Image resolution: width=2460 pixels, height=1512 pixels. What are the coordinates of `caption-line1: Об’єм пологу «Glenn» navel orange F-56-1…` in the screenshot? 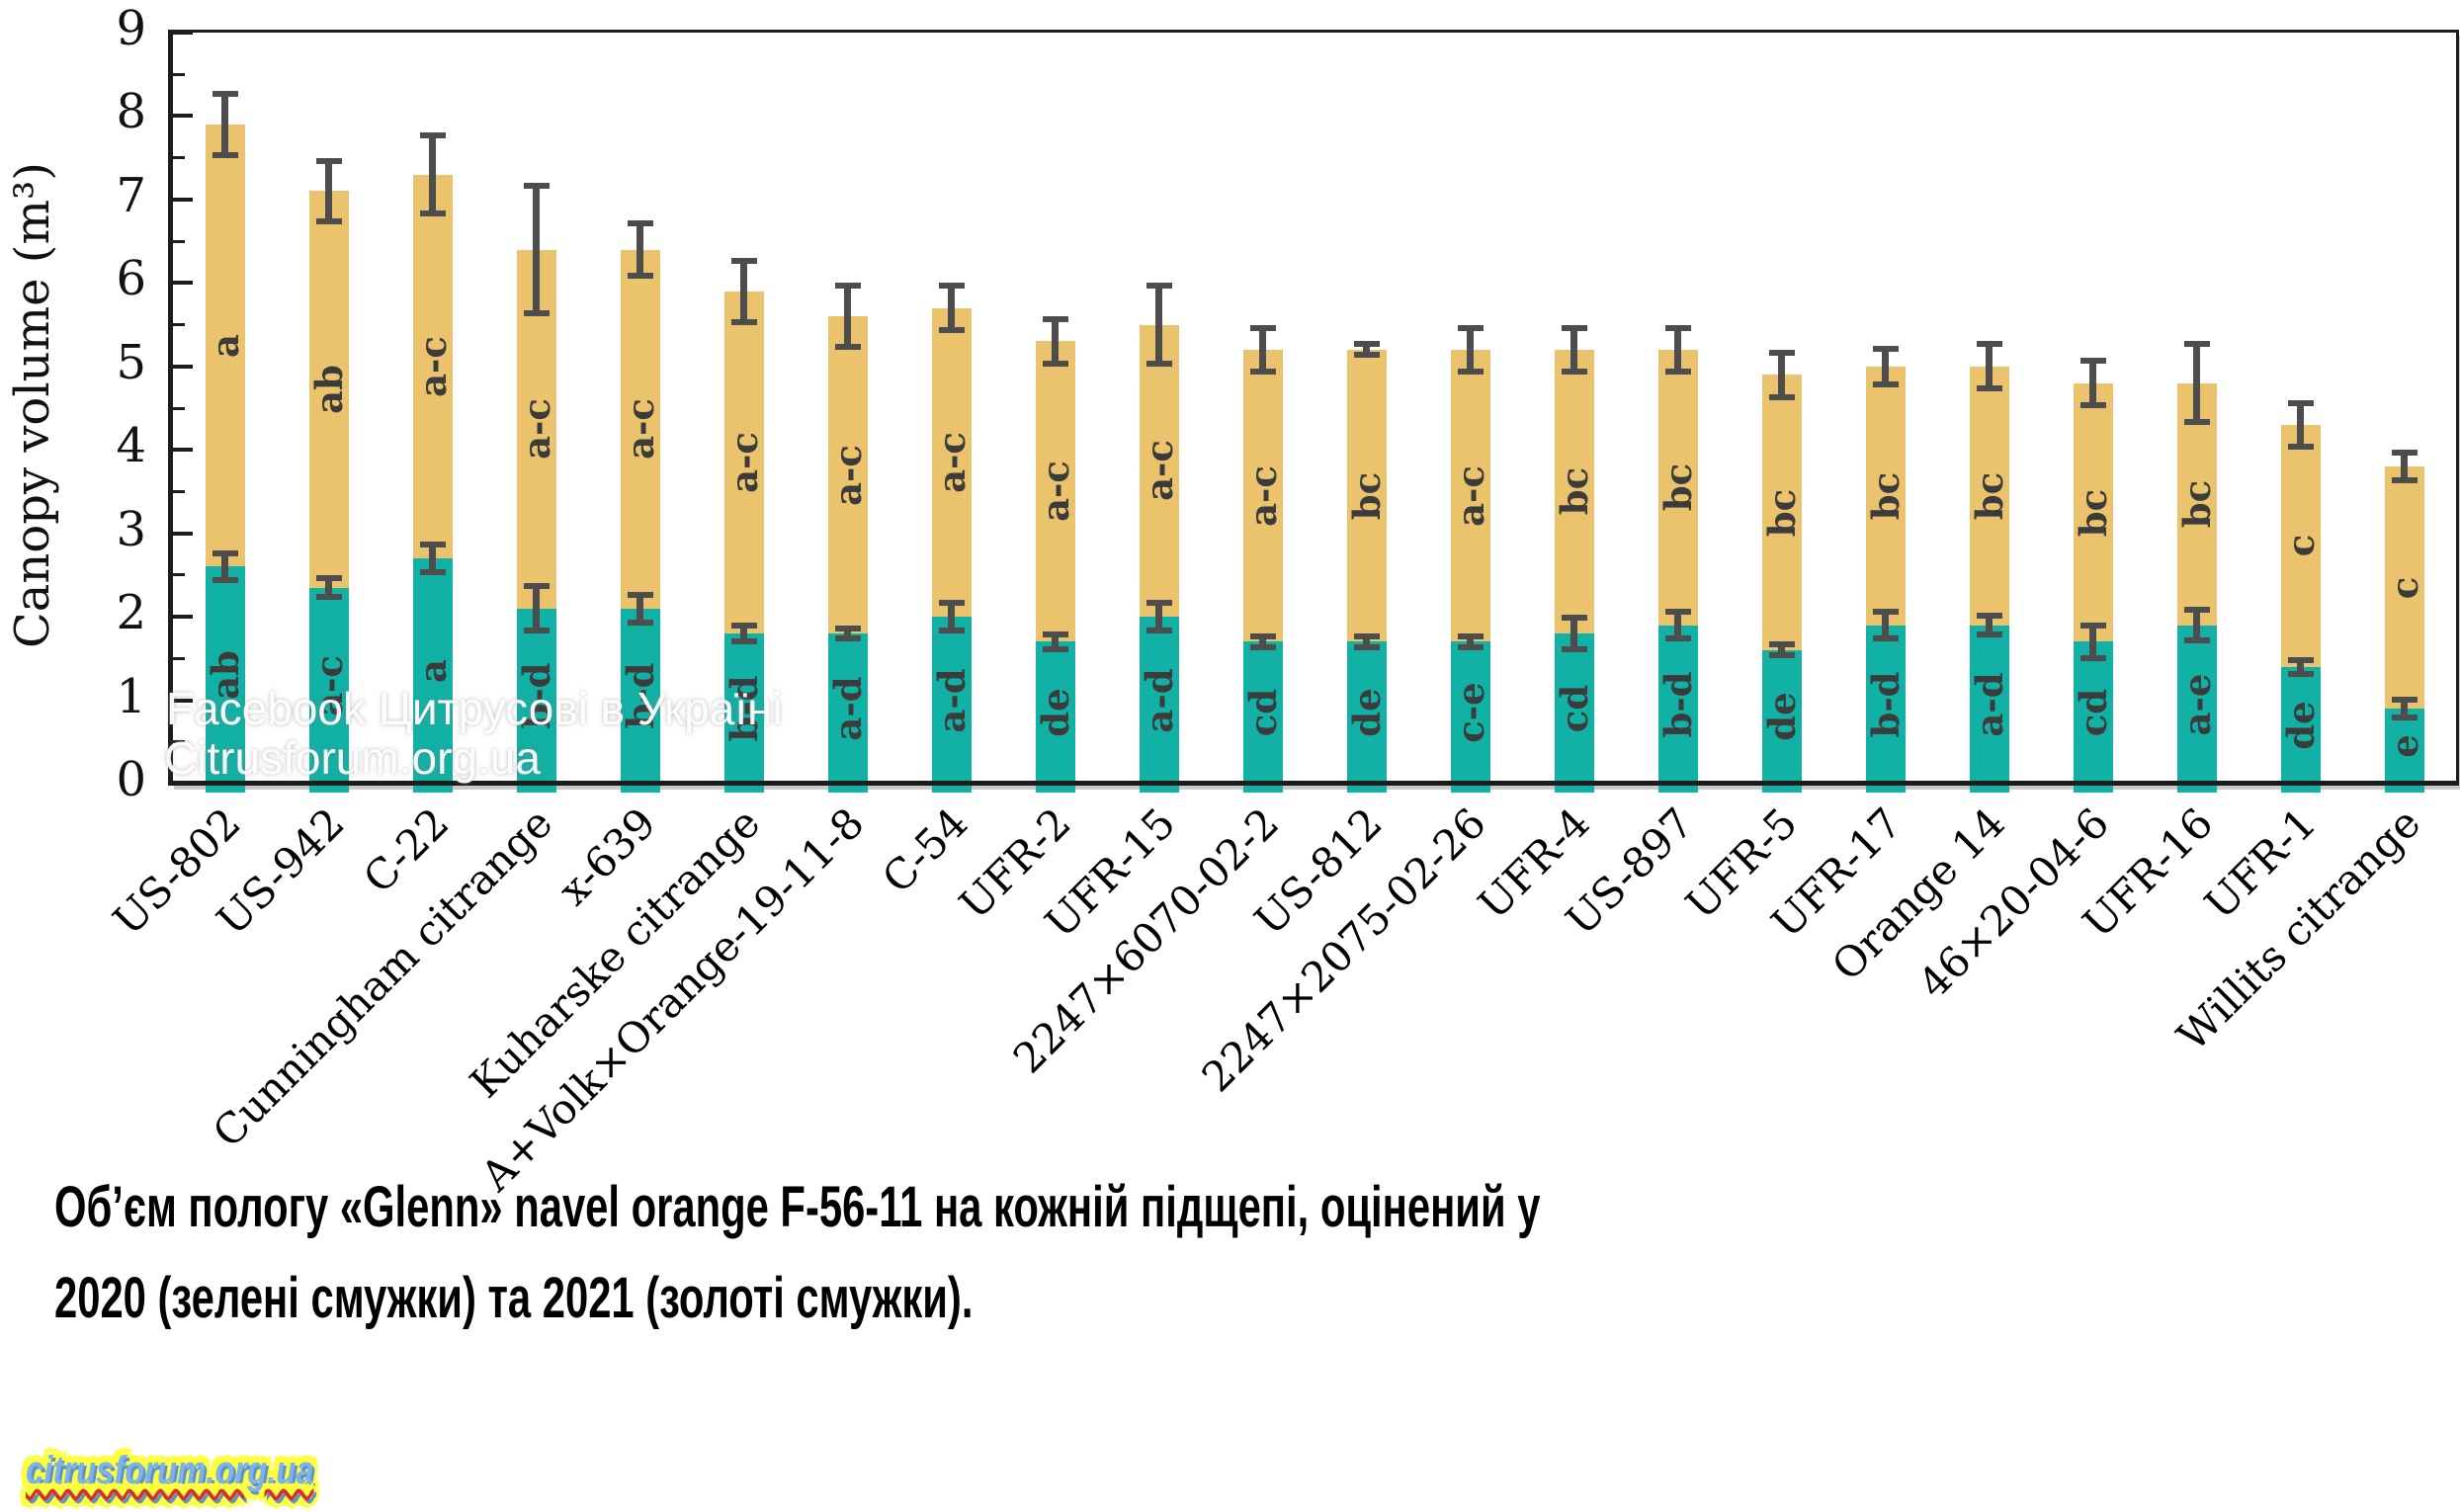 It's located at (797, 1207).